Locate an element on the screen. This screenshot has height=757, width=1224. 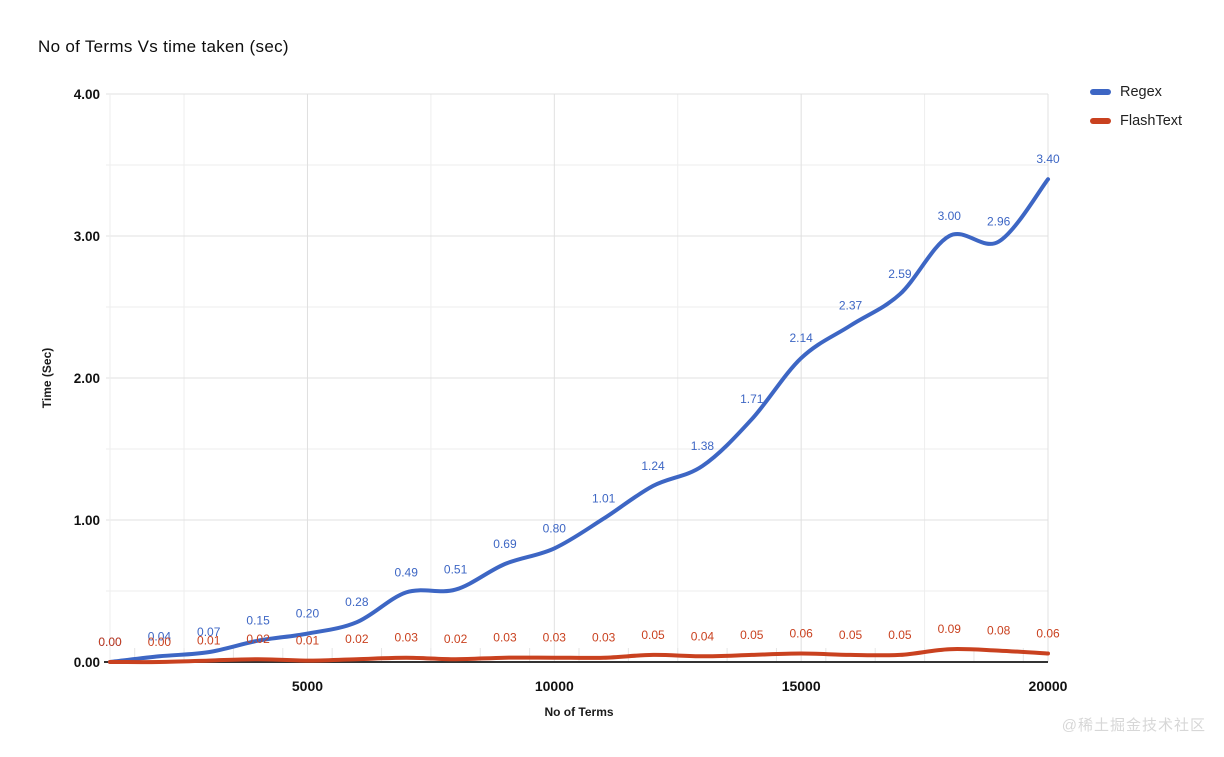
data-label-regex: 2.96 is located at coordinates (999, 222).